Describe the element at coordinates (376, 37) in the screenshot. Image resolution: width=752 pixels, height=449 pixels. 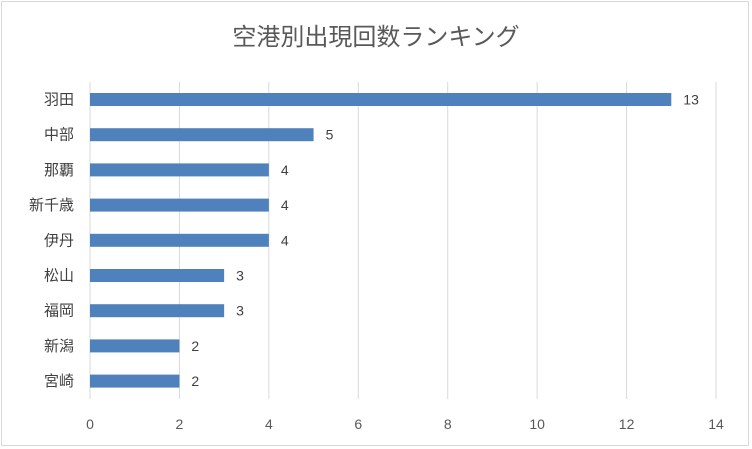
I see `chart-title: 空港別出現回数ランキング` at that location.